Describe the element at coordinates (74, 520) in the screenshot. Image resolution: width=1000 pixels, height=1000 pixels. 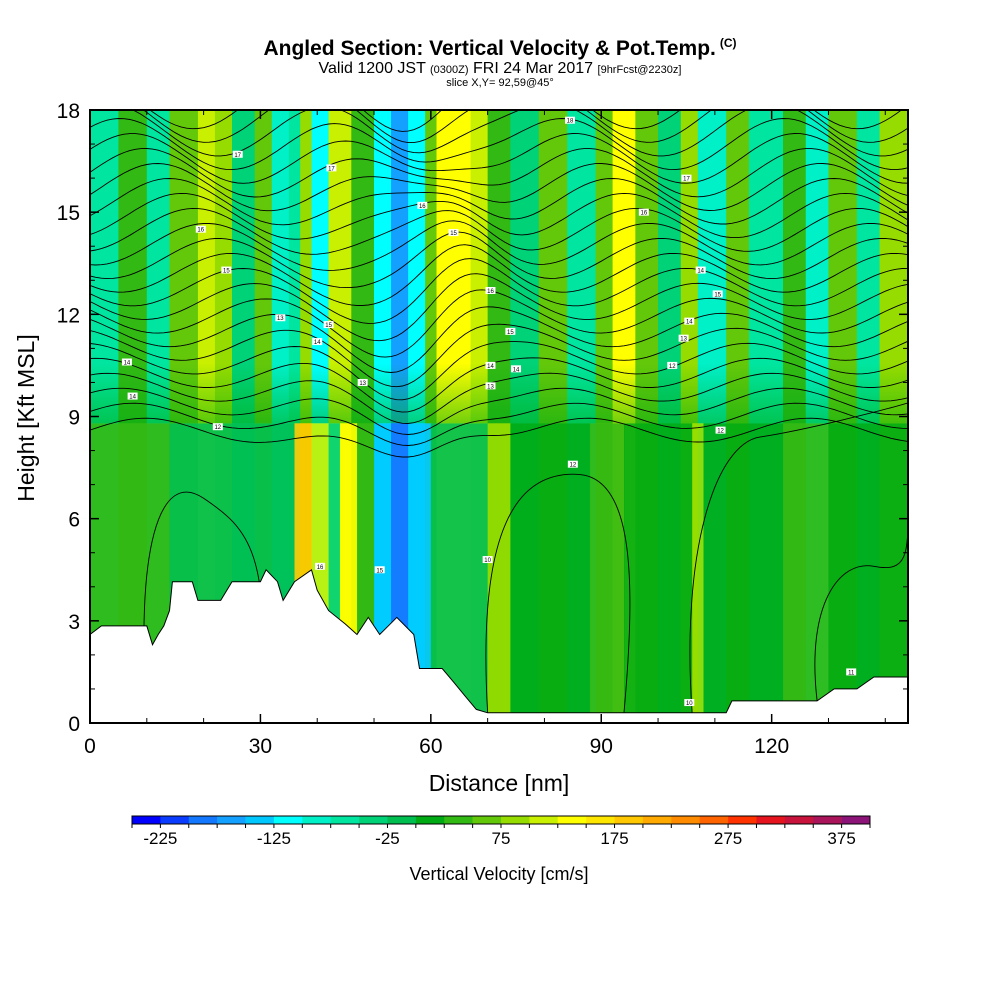
I see `y-tick-label: 6` at that location.